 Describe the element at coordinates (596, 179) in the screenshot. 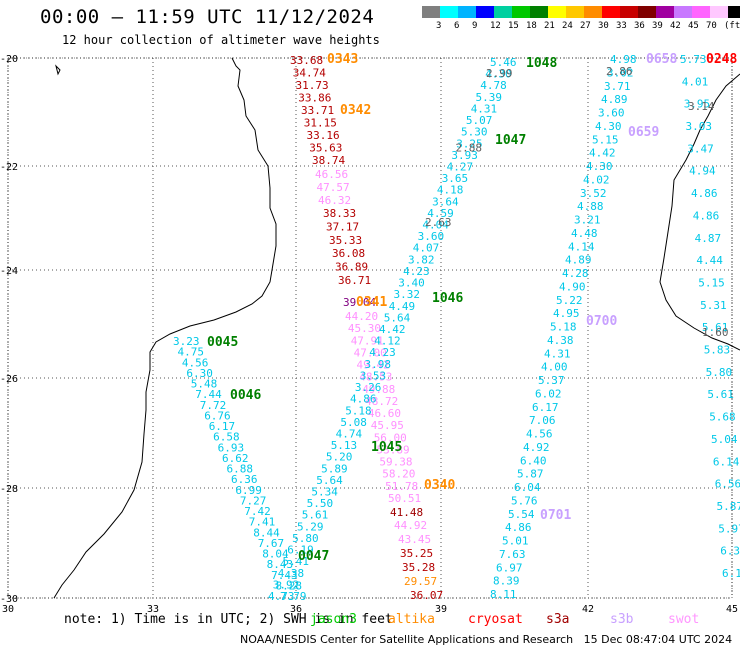

I see `wave-height-value: 4.02` at that location.